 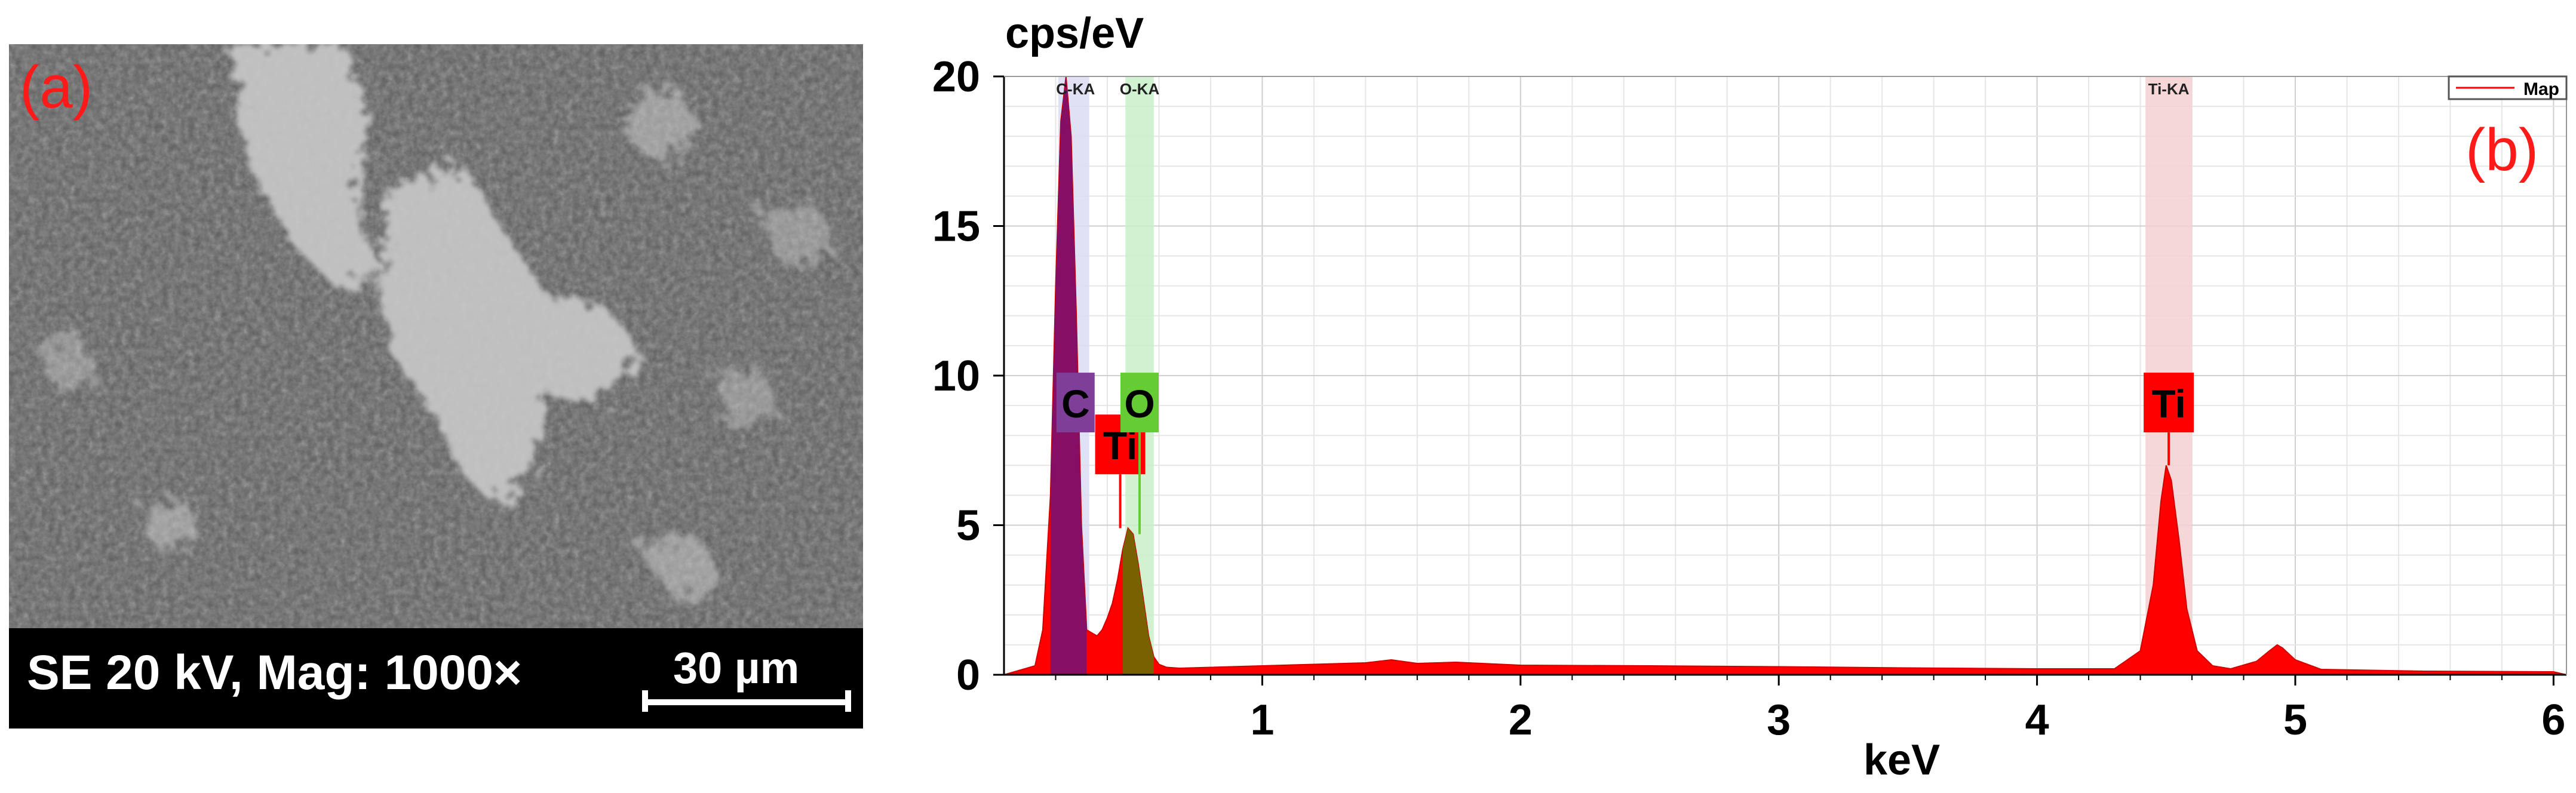 I want to click on y-tick-label: 0, so click(x=968, y=675).